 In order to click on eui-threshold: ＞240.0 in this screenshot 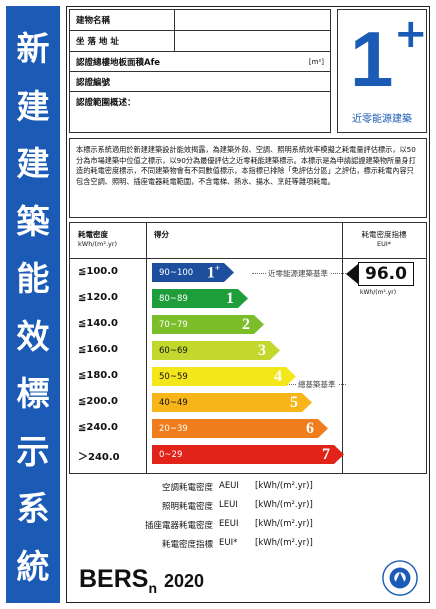, I will do `click(99, 457)`.